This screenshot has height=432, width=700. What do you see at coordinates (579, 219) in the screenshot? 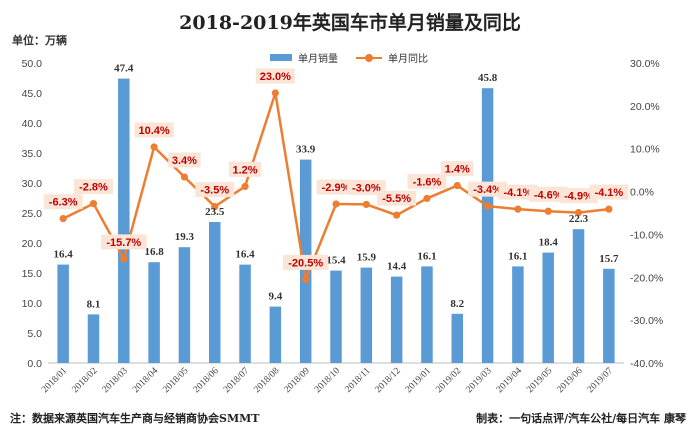
I see `bar-value-label: 22.3` at bounding box center [579, 219].